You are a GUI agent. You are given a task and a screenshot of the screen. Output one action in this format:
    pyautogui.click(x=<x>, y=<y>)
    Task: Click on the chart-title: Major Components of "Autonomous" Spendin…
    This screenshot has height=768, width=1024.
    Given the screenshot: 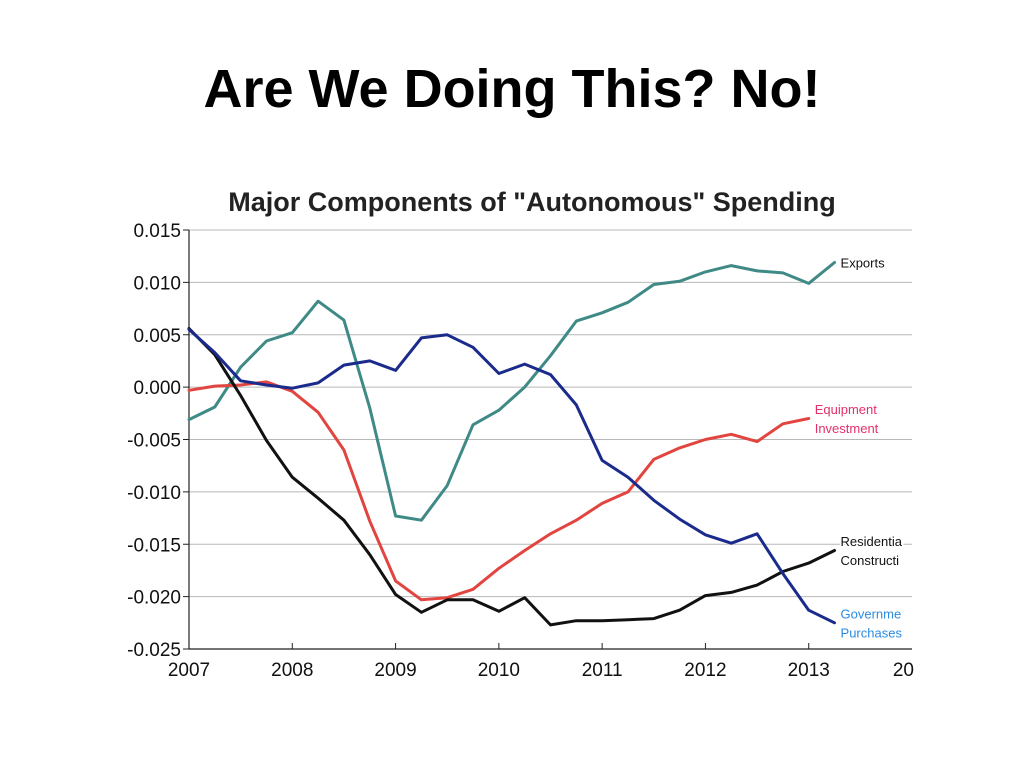 What is the action you would take?
    pyautogui.click(x=532, y=202)
    